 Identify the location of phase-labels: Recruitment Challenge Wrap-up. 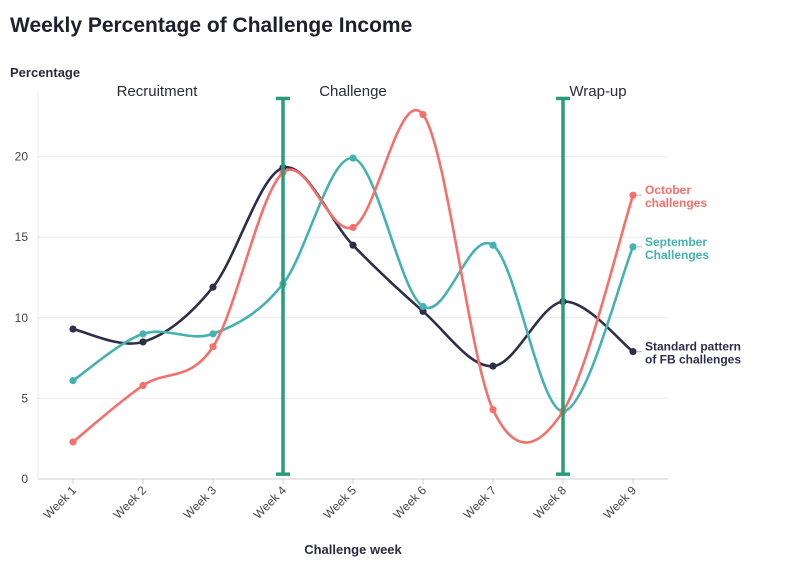
(372, 91).